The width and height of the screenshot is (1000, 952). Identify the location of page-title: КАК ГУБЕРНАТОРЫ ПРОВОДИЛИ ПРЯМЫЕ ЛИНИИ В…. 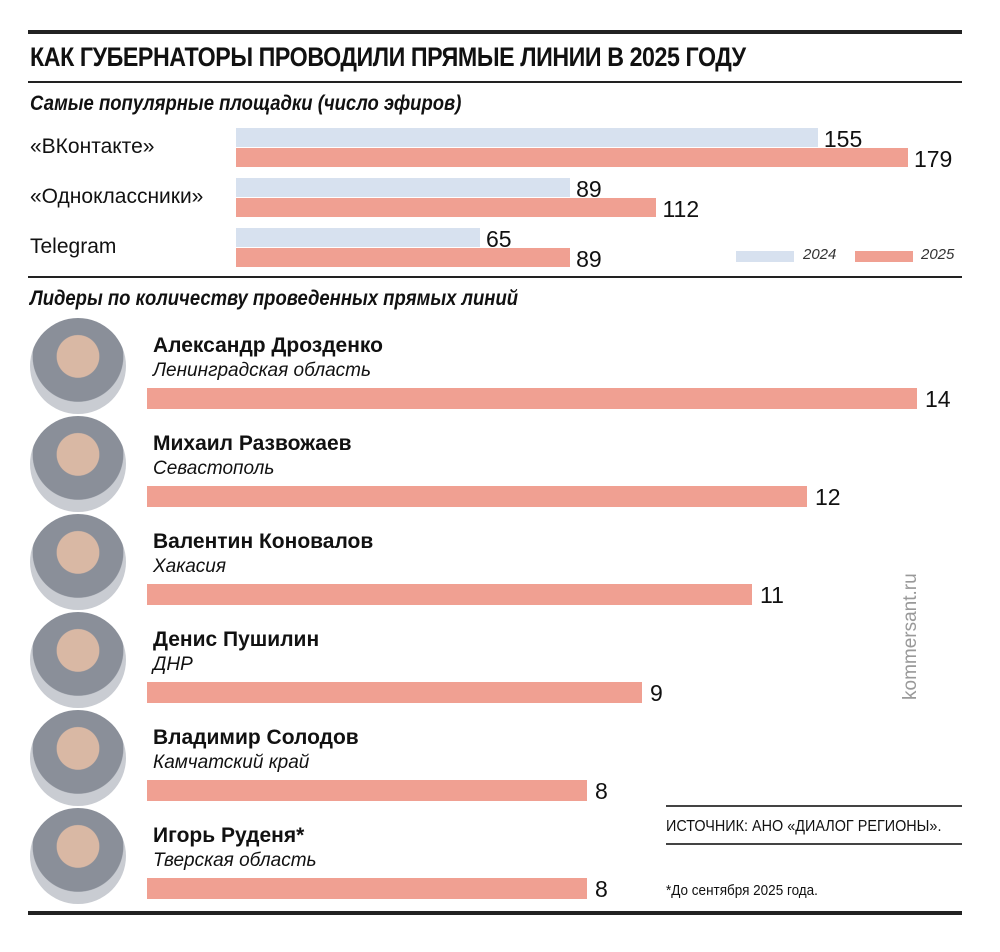
(388, 57).